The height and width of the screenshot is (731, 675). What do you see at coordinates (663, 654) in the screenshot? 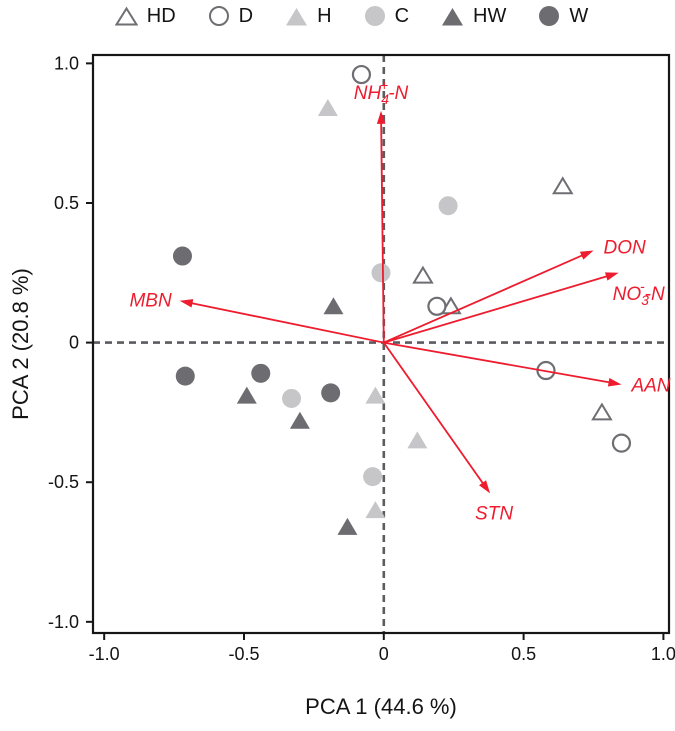
I see `x-tick-label: 1.0` at bounding box center [663, 654].